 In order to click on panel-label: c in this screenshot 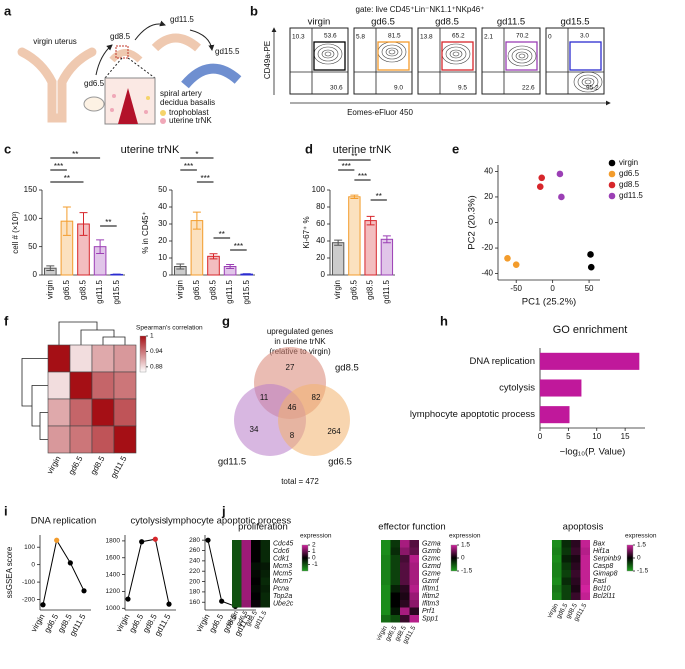, I will do `click(7, 148)`.